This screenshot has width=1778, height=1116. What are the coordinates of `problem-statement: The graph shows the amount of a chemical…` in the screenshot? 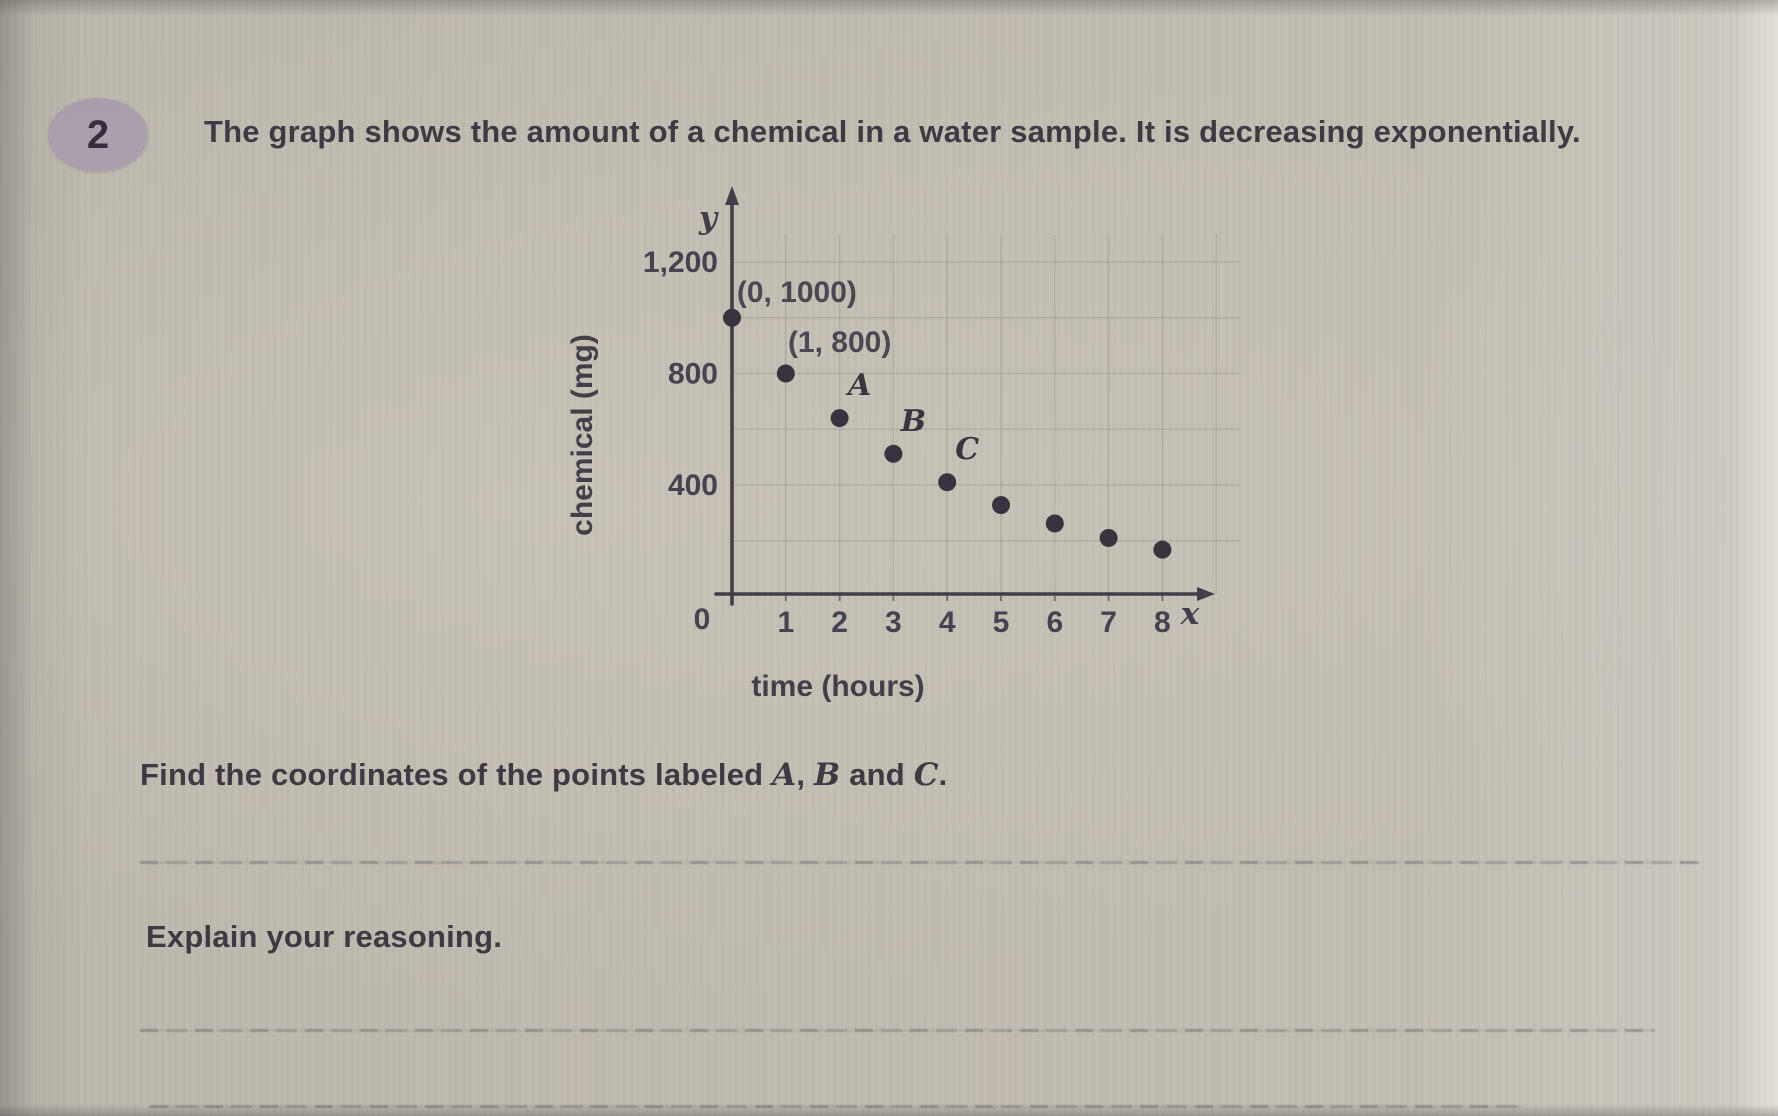 It's located at (892, 131).